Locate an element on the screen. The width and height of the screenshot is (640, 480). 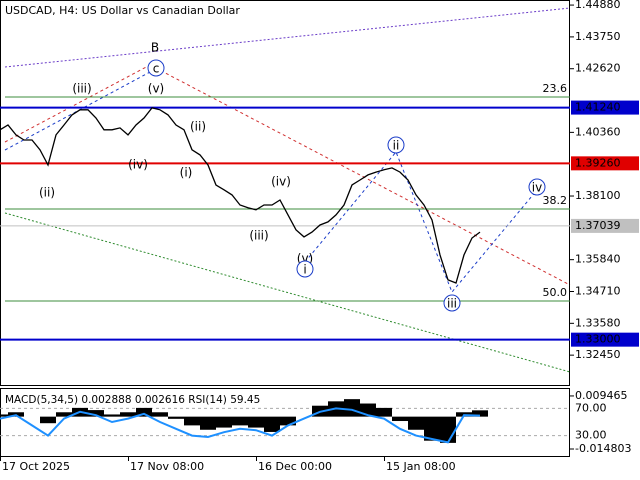
wave-label: (i) is located at coordinates (186, 173).